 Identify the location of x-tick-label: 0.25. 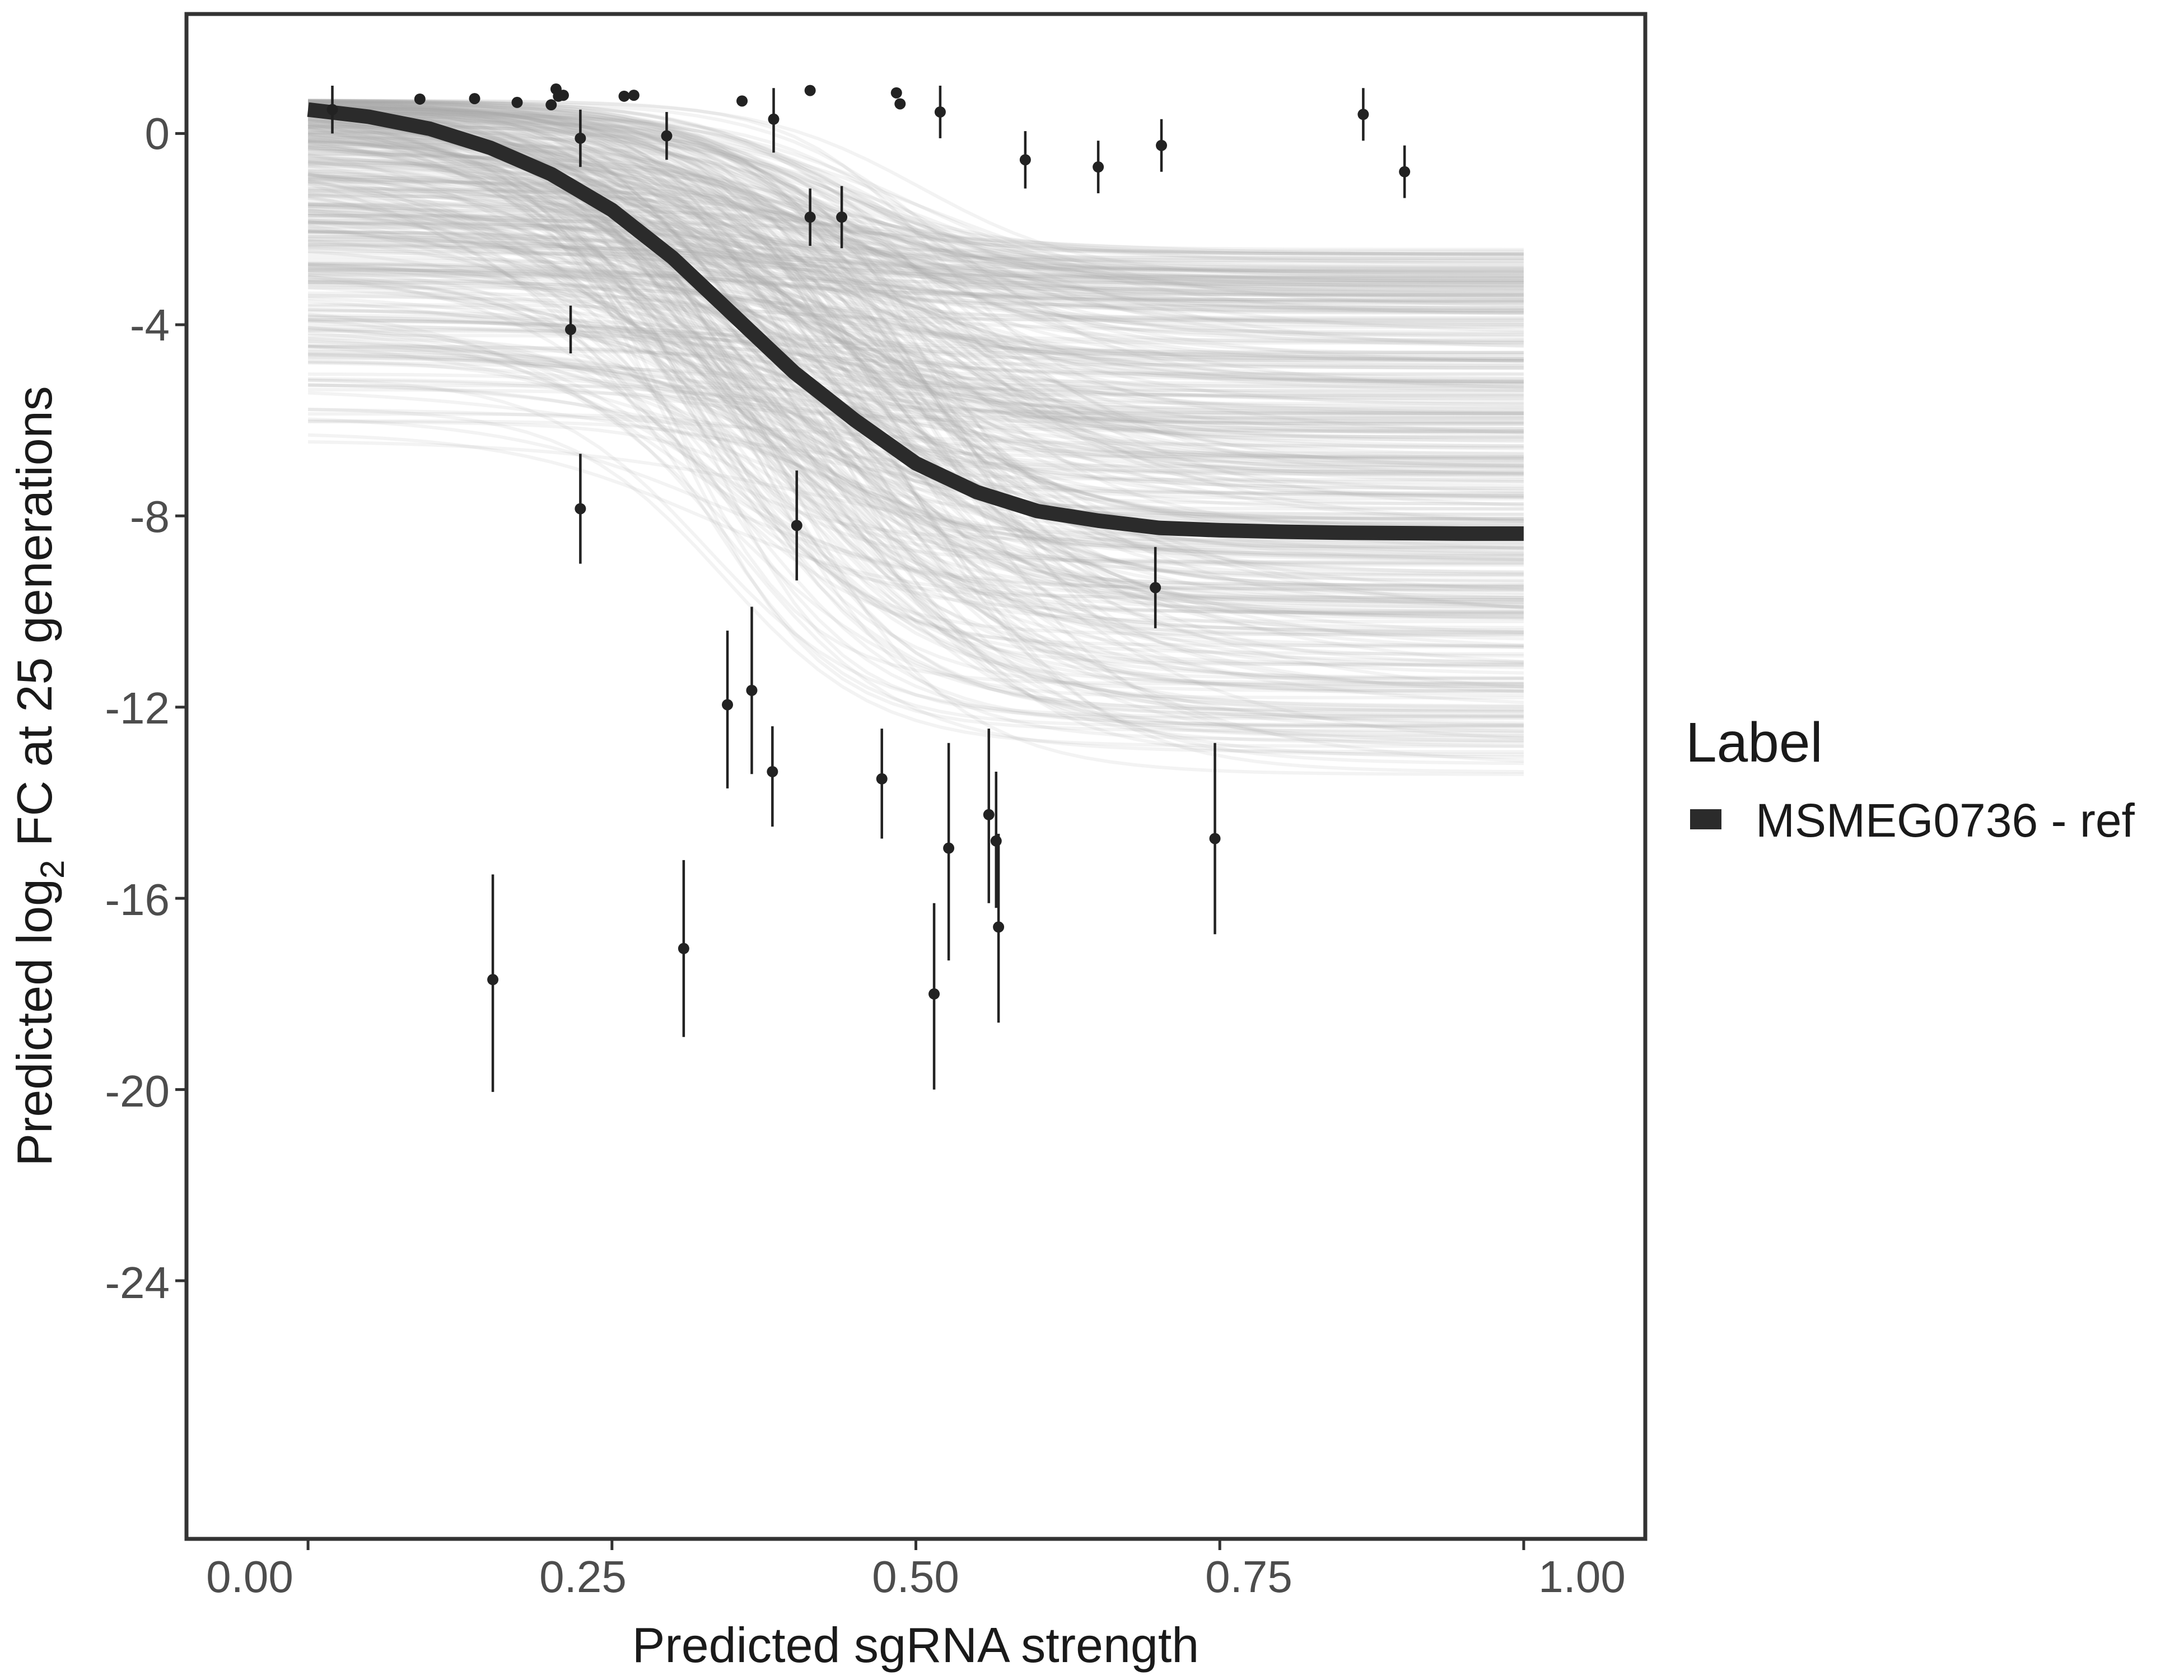
(583, 1577).